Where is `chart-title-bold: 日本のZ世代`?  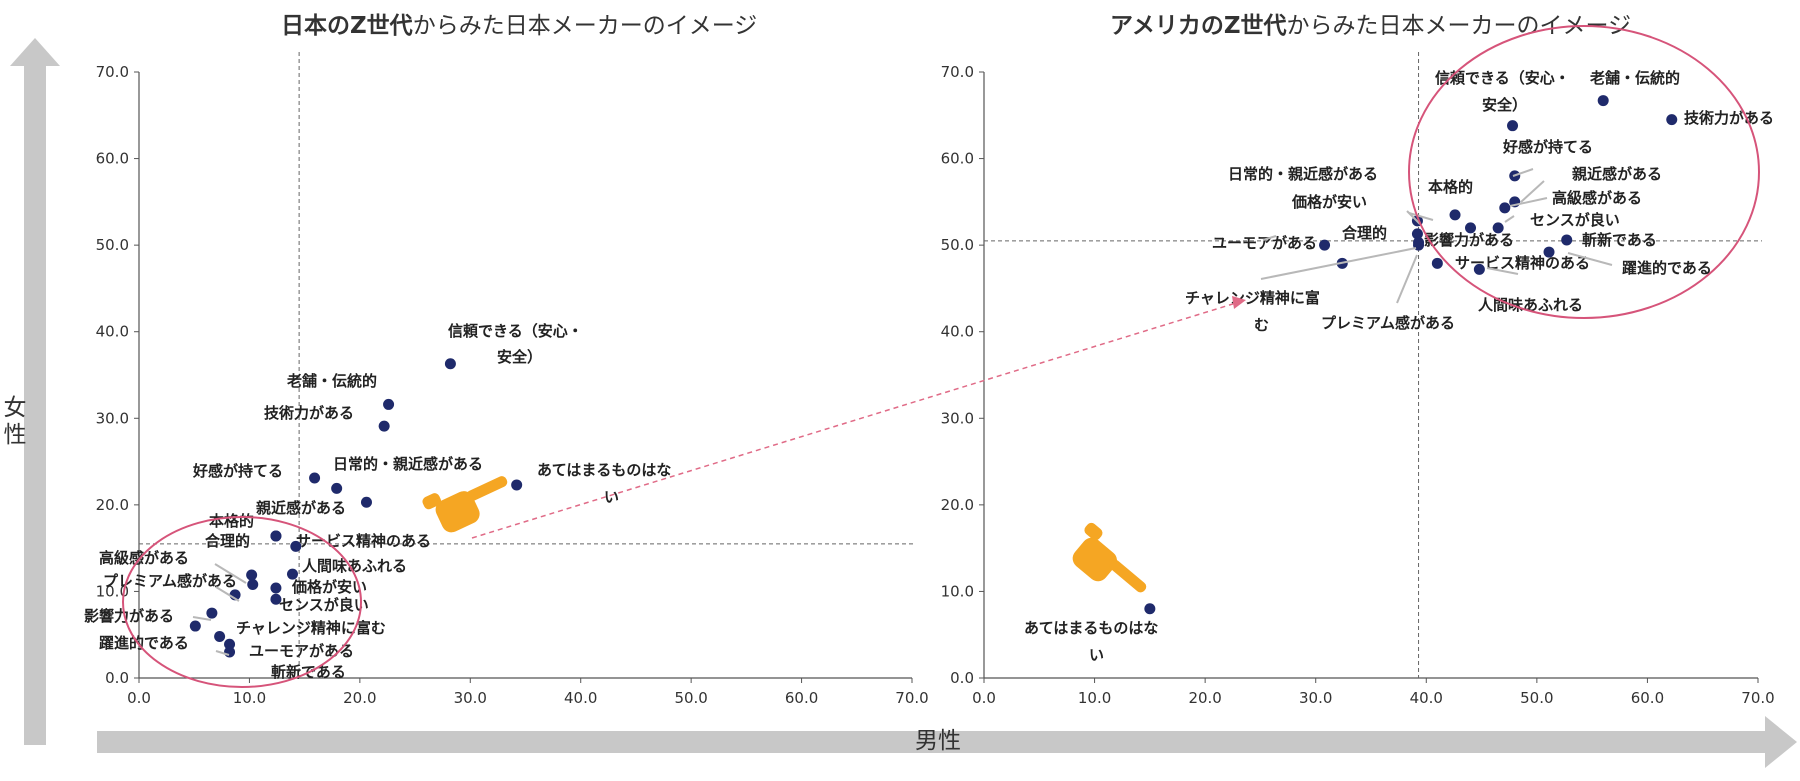 chart-title-bold: 日本のZ世代 is located at coordinates (347, 26).